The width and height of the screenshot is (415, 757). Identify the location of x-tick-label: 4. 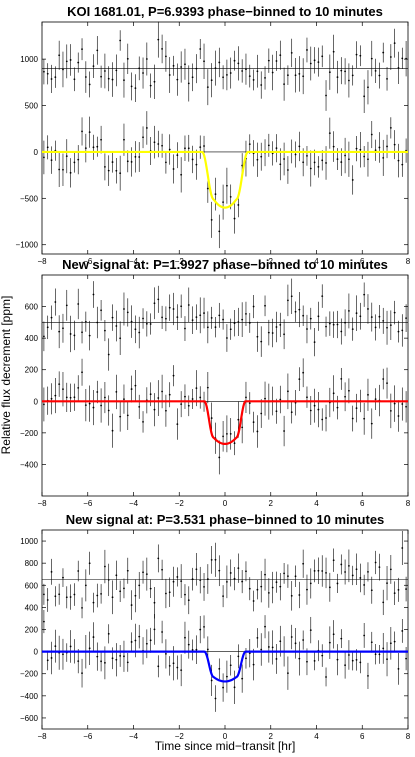
(316, 736).